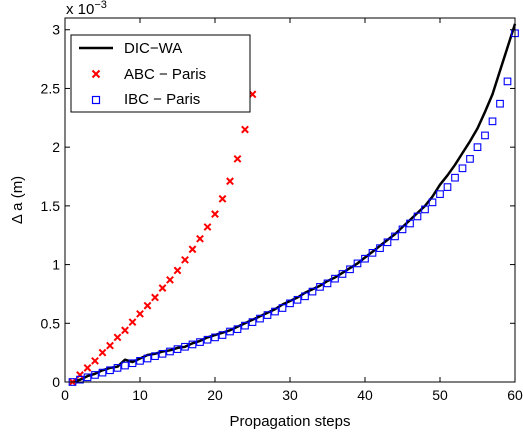 This screenshot has height=434, width=523. What do you see at coordinates (440, 395) in the screenshot?
I see `x-tick-label: 50` at bounding box center [440, 395].